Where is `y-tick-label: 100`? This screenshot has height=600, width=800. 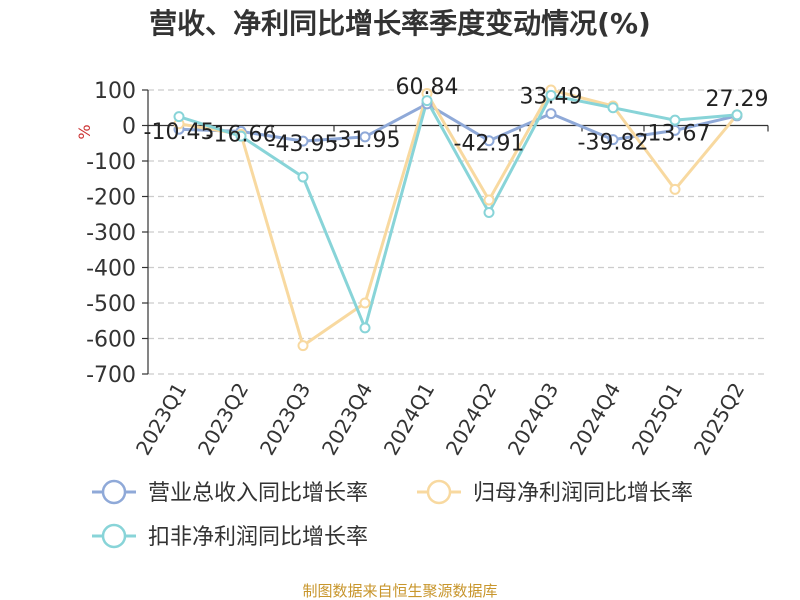
y-tick-label: 100 is located at coordinates (115, 91).